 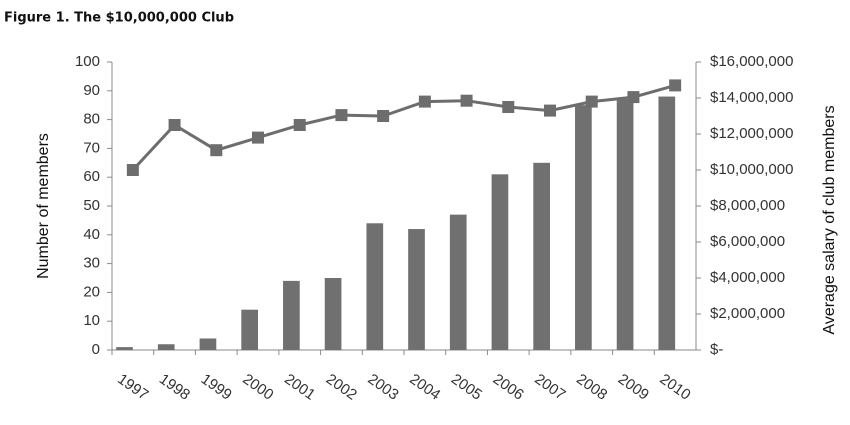 What do you see at coordinates (91, 263) in the screenshot?
I see `y-tick-label: 30` at bounding box center [91, 263].